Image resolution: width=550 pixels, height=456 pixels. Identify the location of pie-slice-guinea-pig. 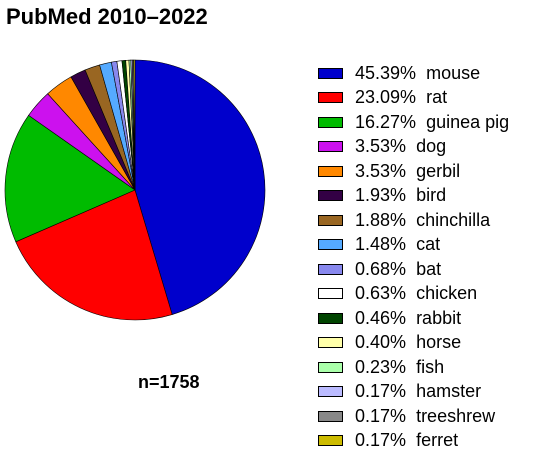
(70, 178).